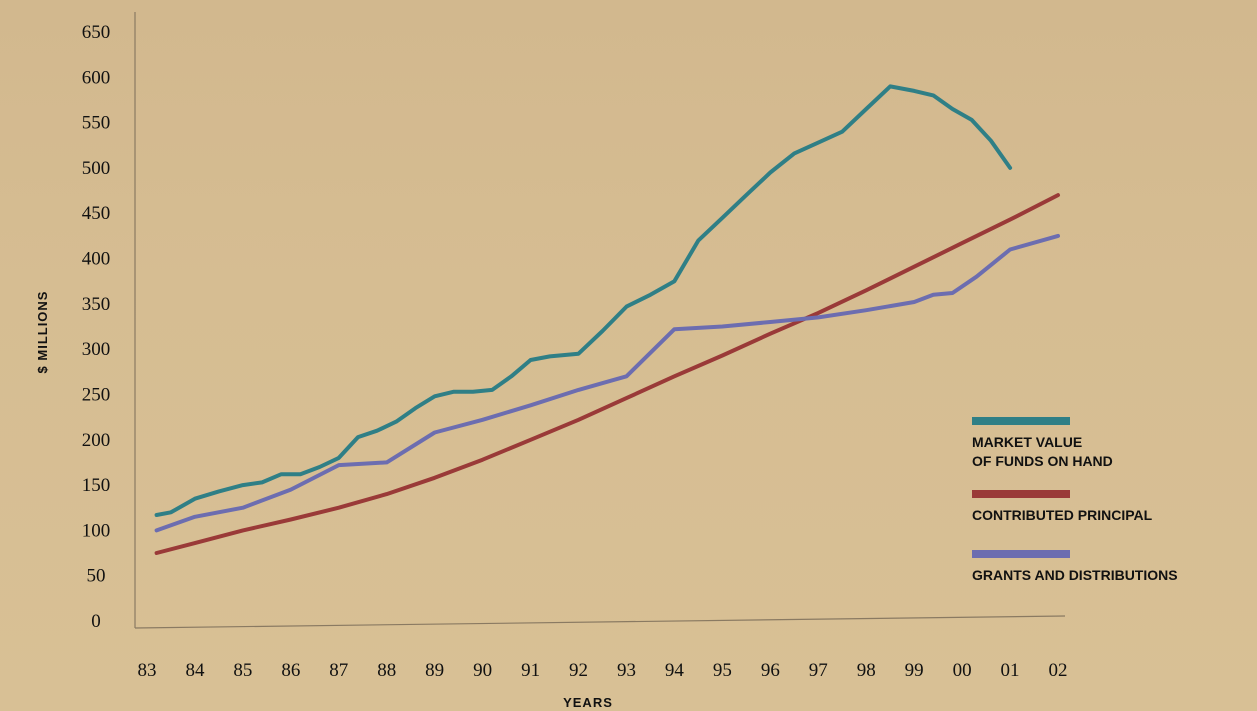 This screenshot has height=711, width=1257. I want to click on x-tick-label: 02, so click(1058, 670).